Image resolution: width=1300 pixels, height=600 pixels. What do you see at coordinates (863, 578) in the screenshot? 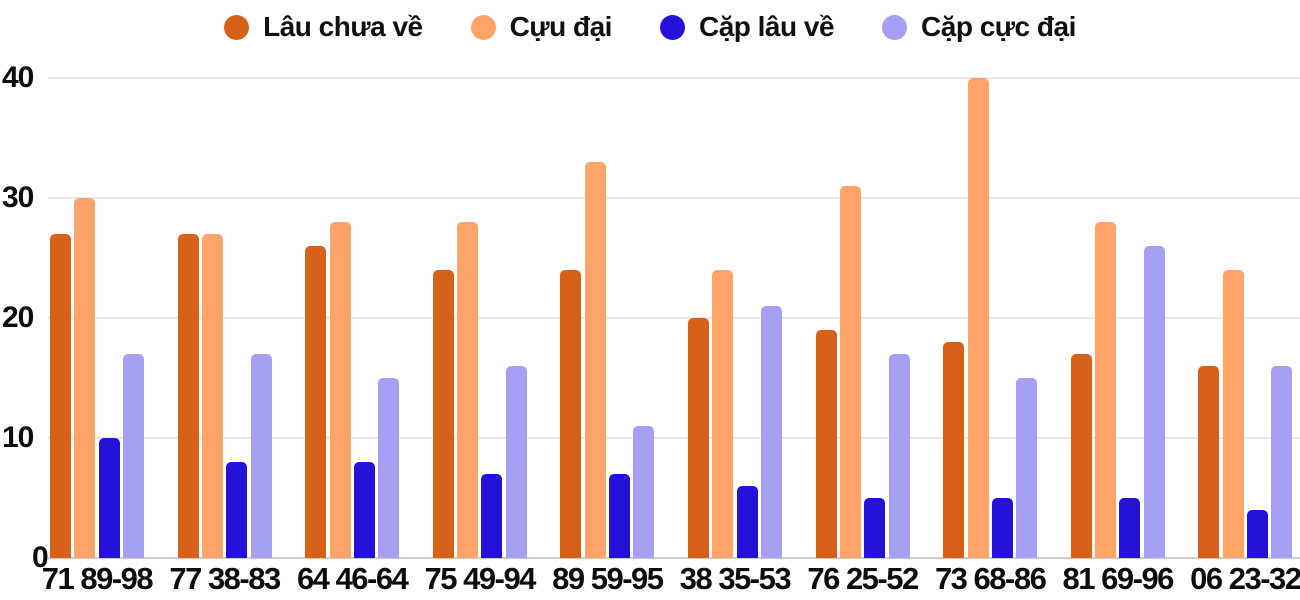
I see `x-tick-label: 76 25-52` at bounding box center [863, 578].